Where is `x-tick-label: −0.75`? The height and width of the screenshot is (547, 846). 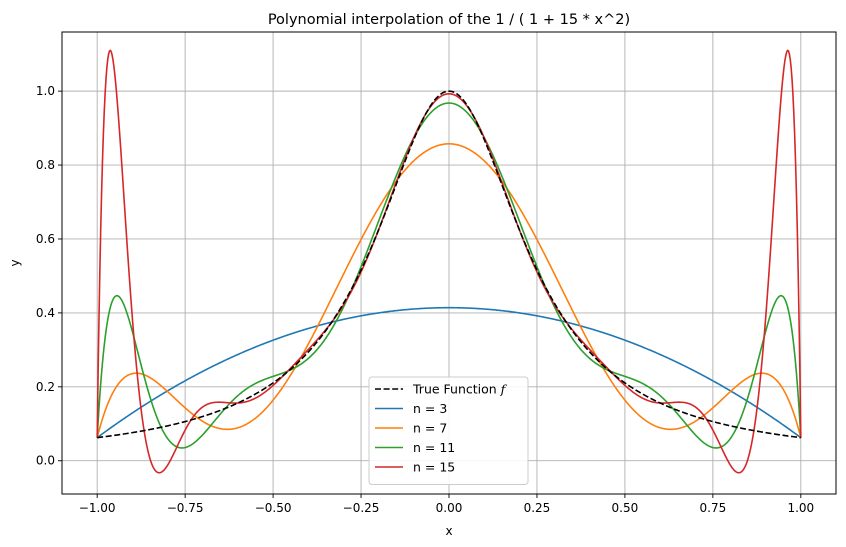
x-tick-label: −0.75 is located at coordinates (185, 508).